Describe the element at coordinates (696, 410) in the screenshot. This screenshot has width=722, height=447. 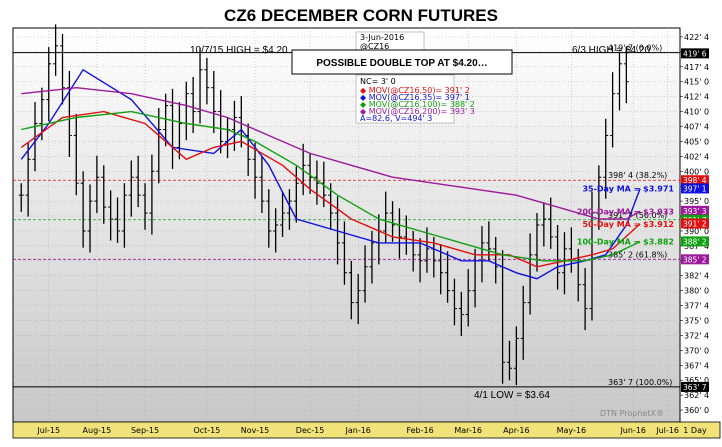
I see `y-tick-label: 360' 0` at that location.